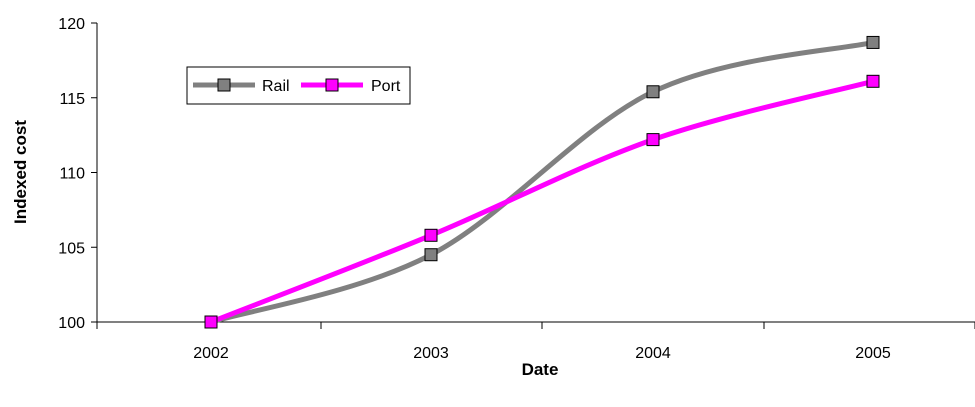 The height and width of the screenshot is (407, 975). Describe the element at coordinates (20, 172) in the screenshot. I see `y-axis-title: Indexed cost` at that location.